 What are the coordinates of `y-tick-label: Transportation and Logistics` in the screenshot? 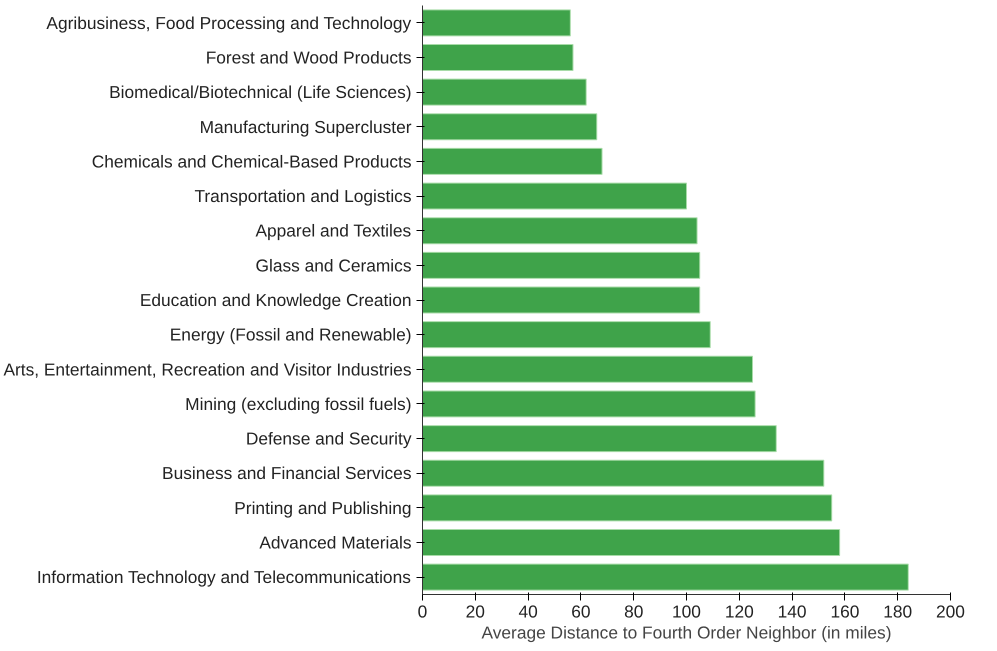 It's located at (303, 196).